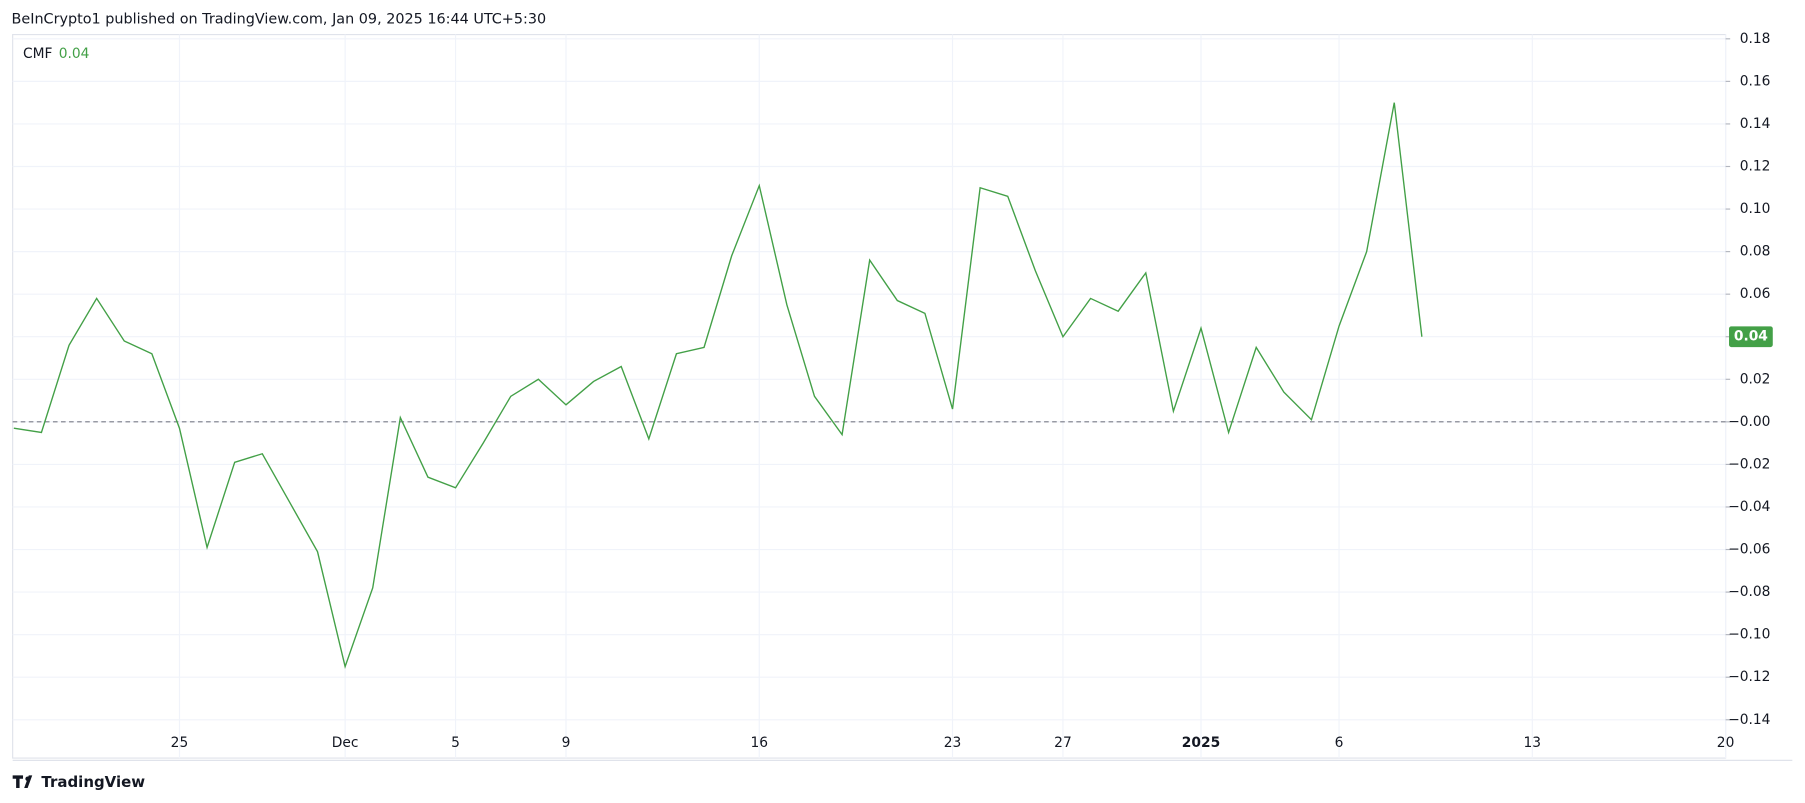  What do you see at coordinates (1749, 507) in the screenshot?
I see `y-tick-label: −0.04` at bounding box center [1749, 507].